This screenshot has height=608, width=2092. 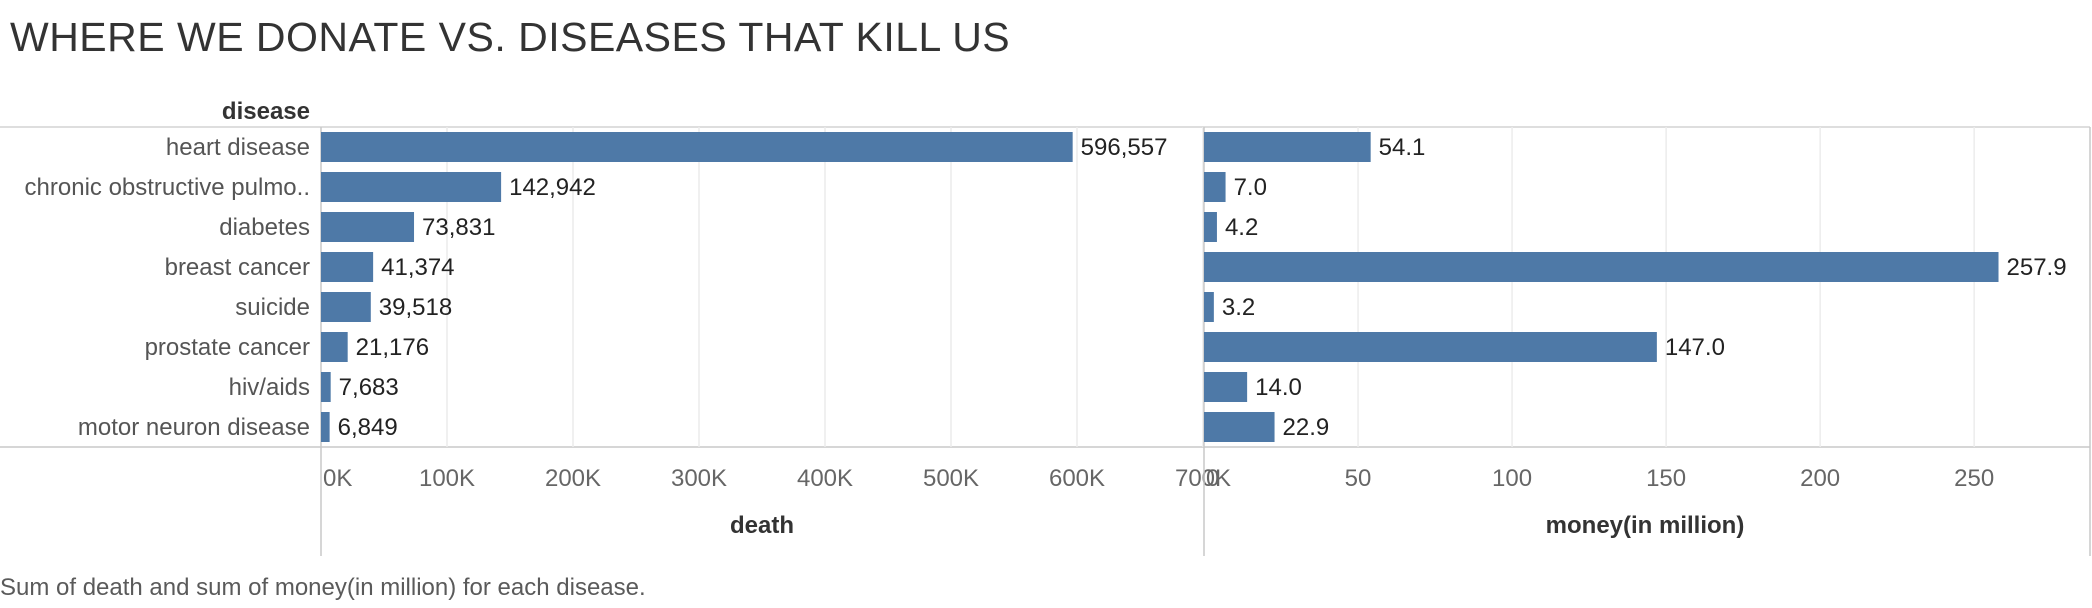 I want to click on category-label-3: breast cancer, so click(x=237, y=267).